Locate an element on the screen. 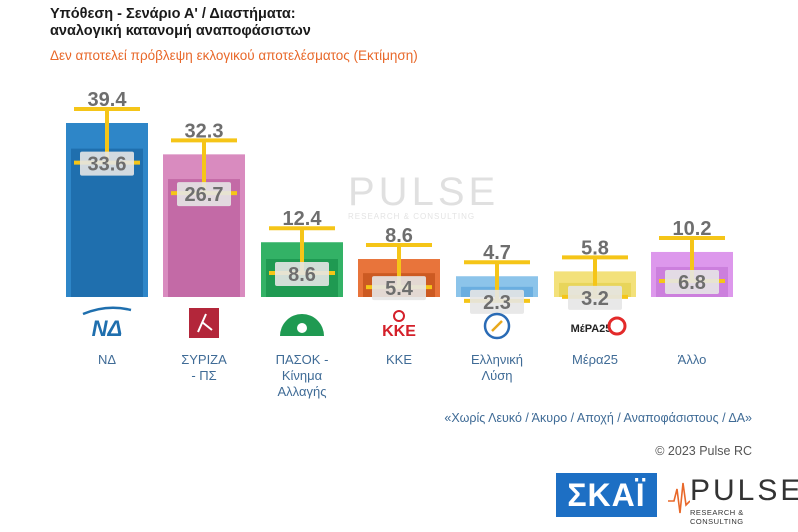 The width and height of the screenshot is (798, 532). data-label-low: 3.2 is located at coordinates (595, 299).